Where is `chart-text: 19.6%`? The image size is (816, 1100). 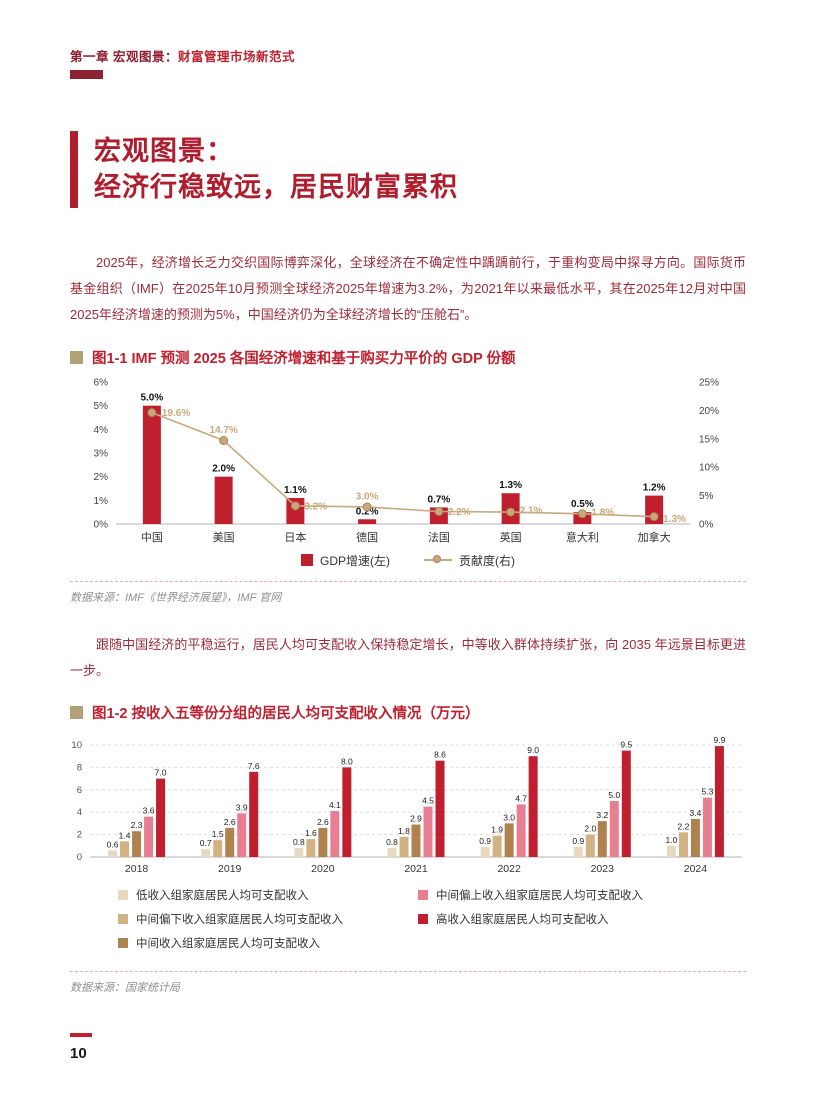 chart-text: 19.6% is located at coordinates (176, 413).